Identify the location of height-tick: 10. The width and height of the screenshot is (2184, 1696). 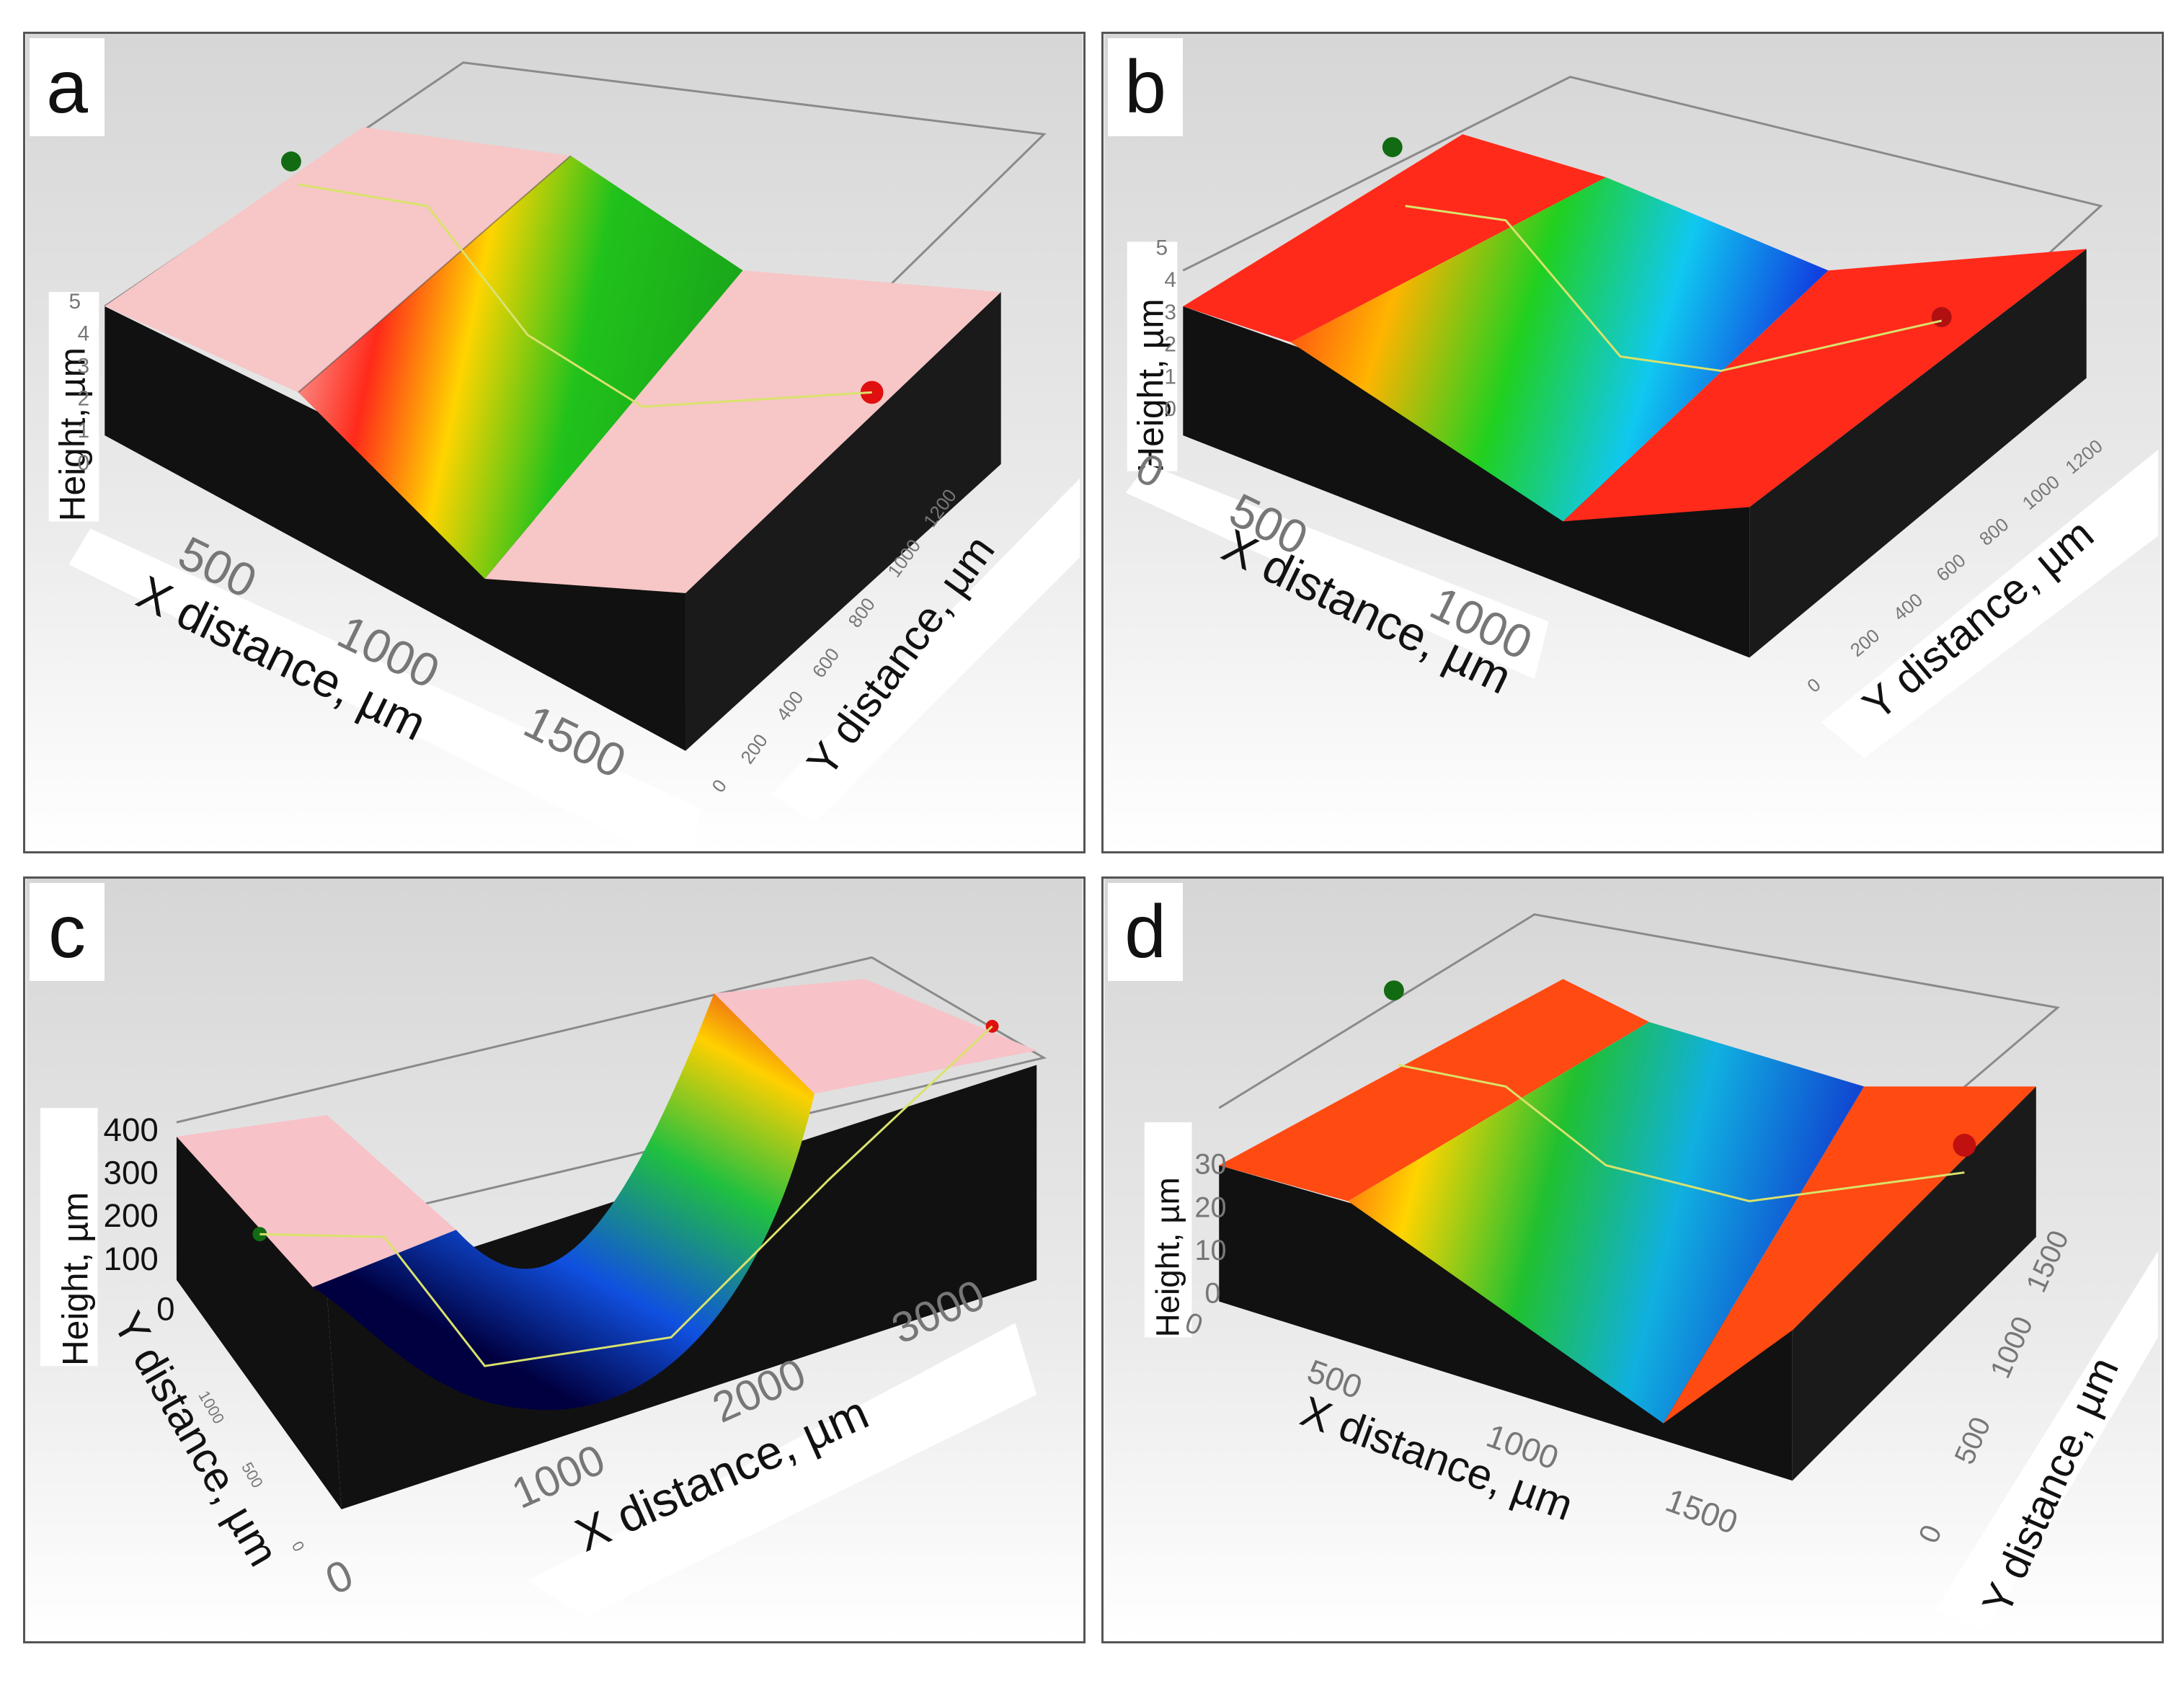
(1210, 1250).